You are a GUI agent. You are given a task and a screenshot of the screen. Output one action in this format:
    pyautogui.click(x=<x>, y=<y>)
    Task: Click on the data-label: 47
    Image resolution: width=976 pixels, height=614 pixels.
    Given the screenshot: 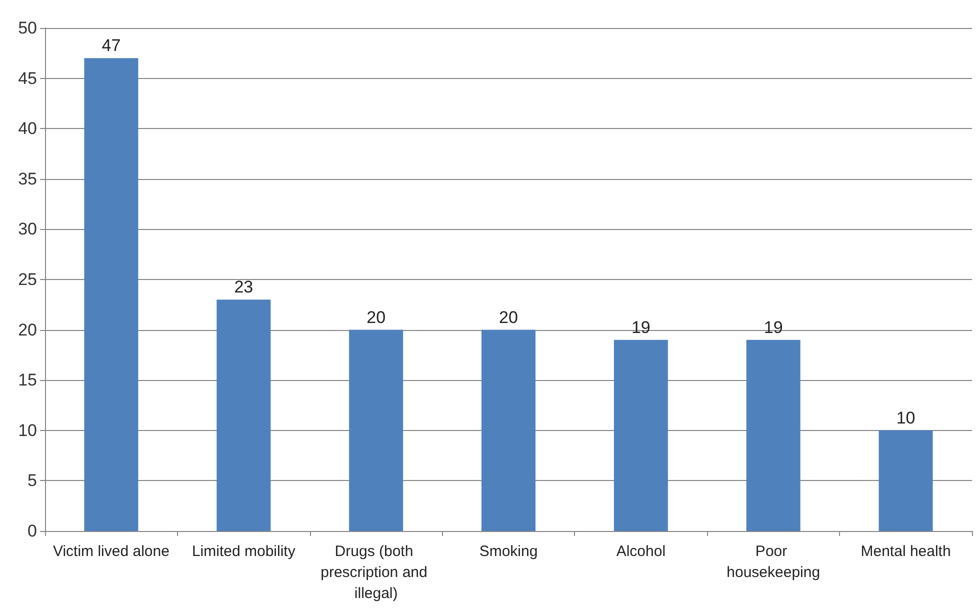 What is the action you would take?
    pyautogui.click(x=111, y=46)
    